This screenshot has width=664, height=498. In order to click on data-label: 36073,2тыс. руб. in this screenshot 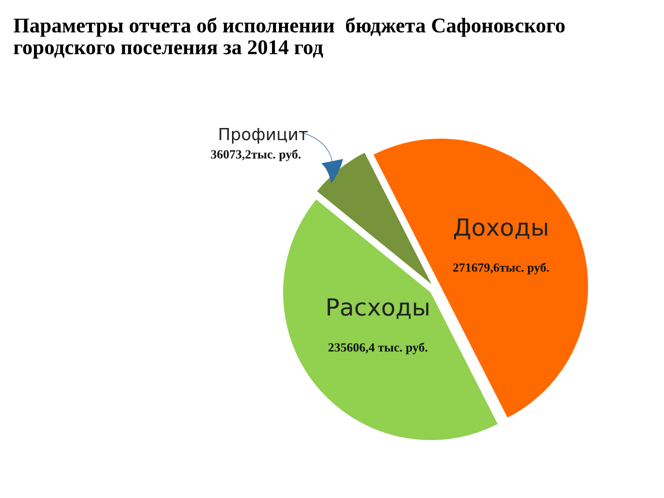, I will do `click(256, 155)`.